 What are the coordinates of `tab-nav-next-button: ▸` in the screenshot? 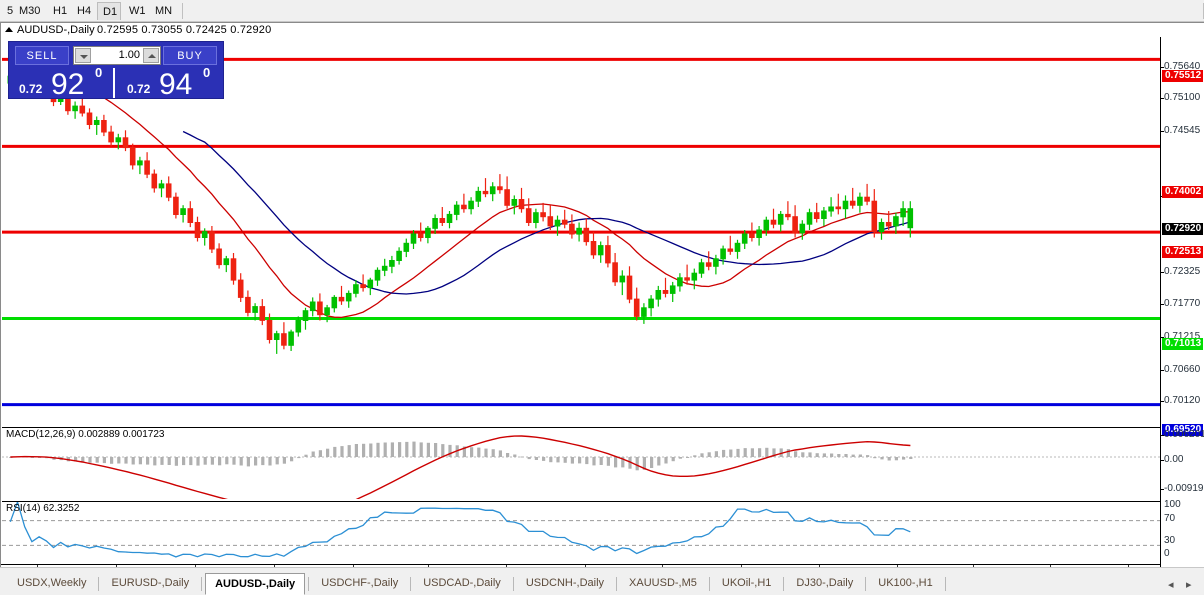 It's located at (1189, 585).